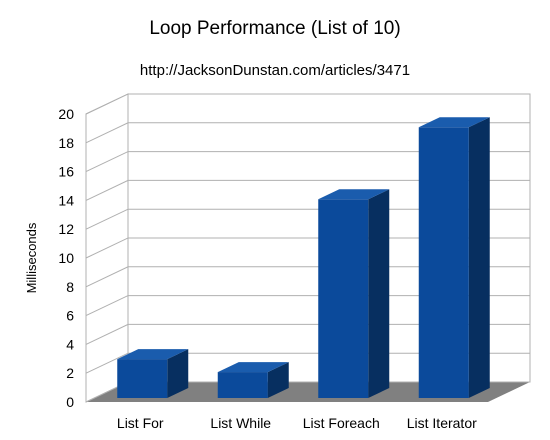  What do you see at coordinates (66, 114) in the screenshot?
I see `y-tick-label: 20` at bounding box center [66, 114].